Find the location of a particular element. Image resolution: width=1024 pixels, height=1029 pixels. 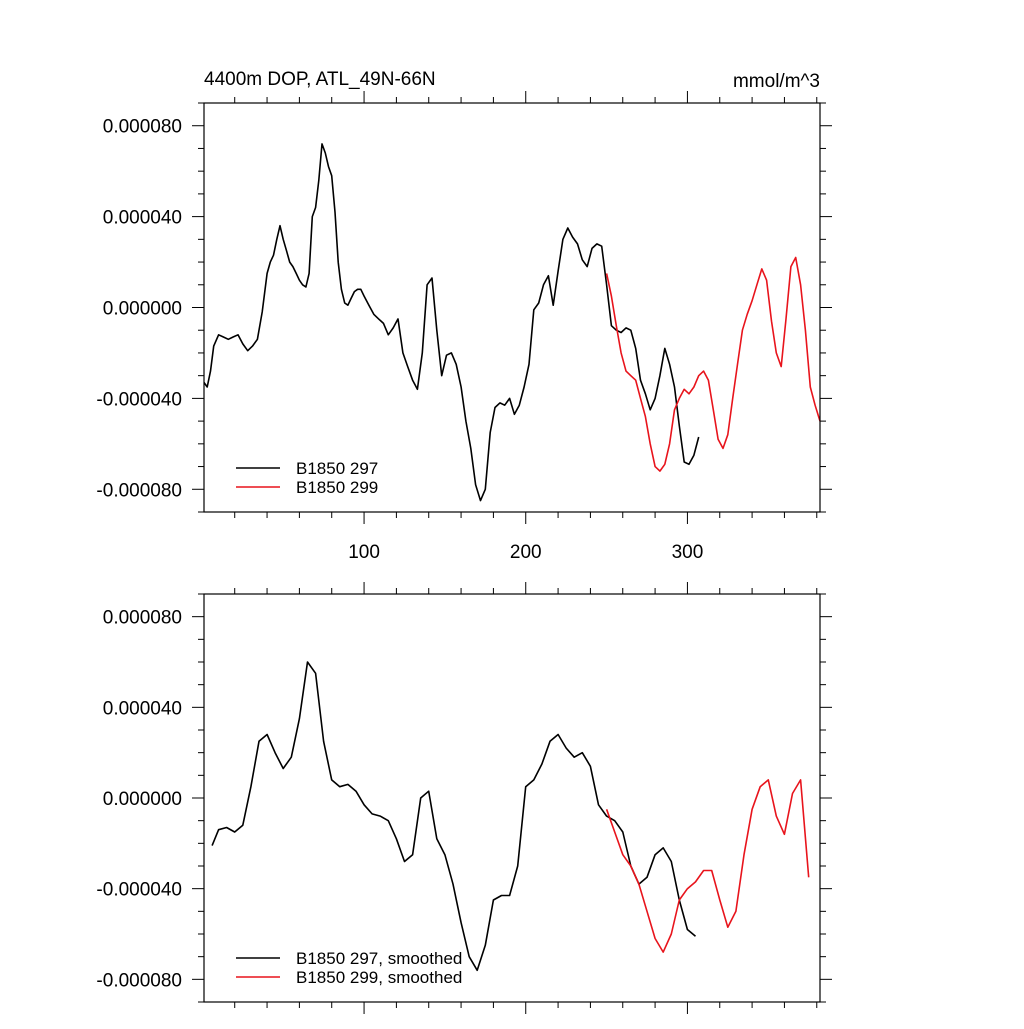

legend: B1850 297, smoothed B1850 299, smoothed is located at coordinates (349, 968).